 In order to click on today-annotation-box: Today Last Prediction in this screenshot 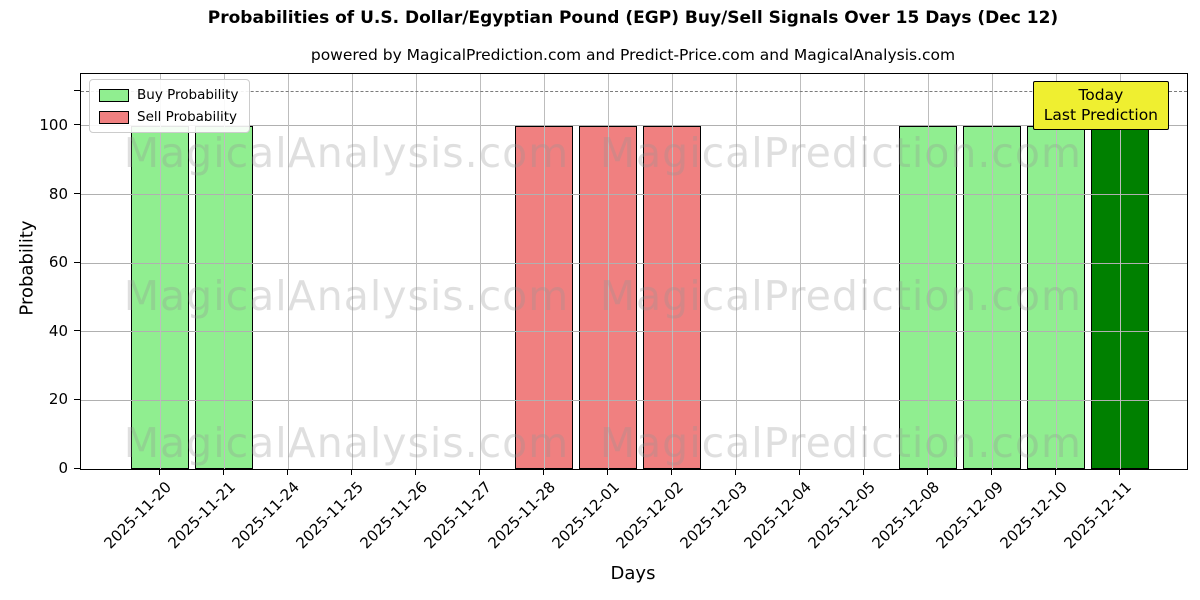, I will do `click(1100, 106)`.